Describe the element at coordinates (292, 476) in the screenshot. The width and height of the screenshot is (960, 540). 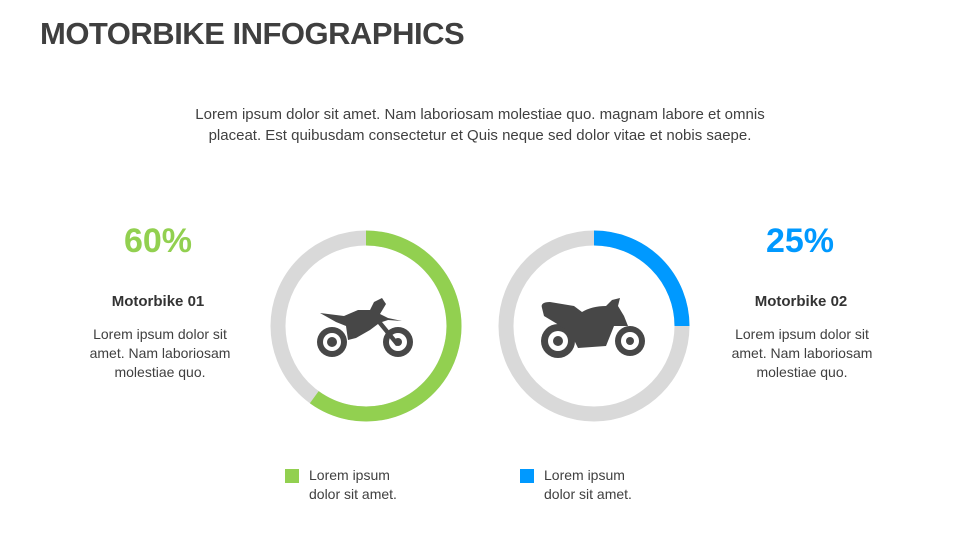
I see `legend-swatch-green` at that location.